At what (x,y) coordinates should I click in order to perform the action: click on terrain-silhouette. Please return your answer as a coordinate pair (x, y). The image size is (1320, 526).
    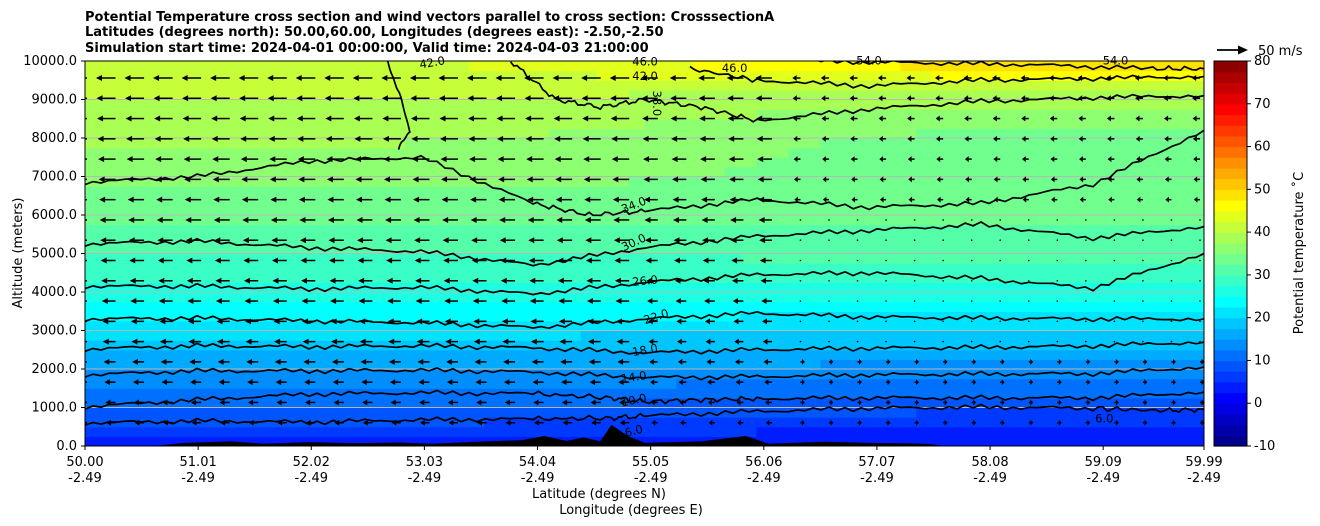
    Looking at the image, I should click on (550, 435).